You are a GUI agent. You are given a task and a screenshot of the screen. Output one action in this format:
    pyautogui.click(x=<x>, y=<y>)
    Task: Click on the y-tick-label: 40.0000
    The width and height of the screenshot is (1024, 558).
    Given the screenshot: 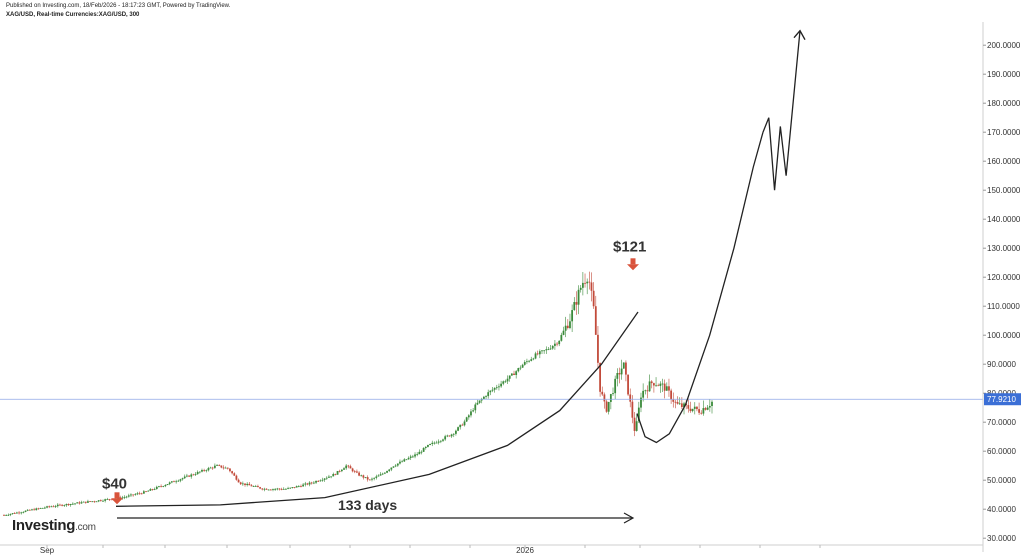 What is the action you would take?
    pyautogui.click(x=1001, y=509)
    